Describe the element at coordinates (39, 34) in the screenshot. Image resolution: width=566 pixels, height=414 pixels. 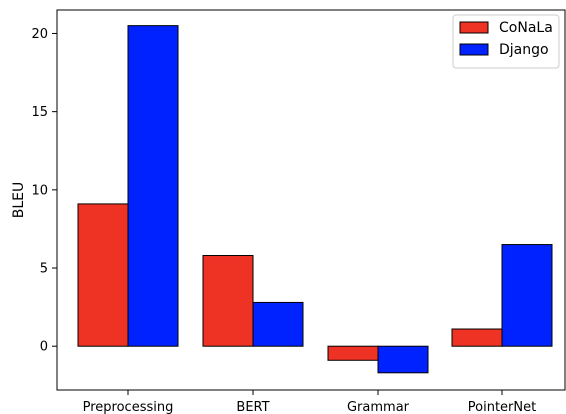
I see `y-tick-label: 20` at that location.